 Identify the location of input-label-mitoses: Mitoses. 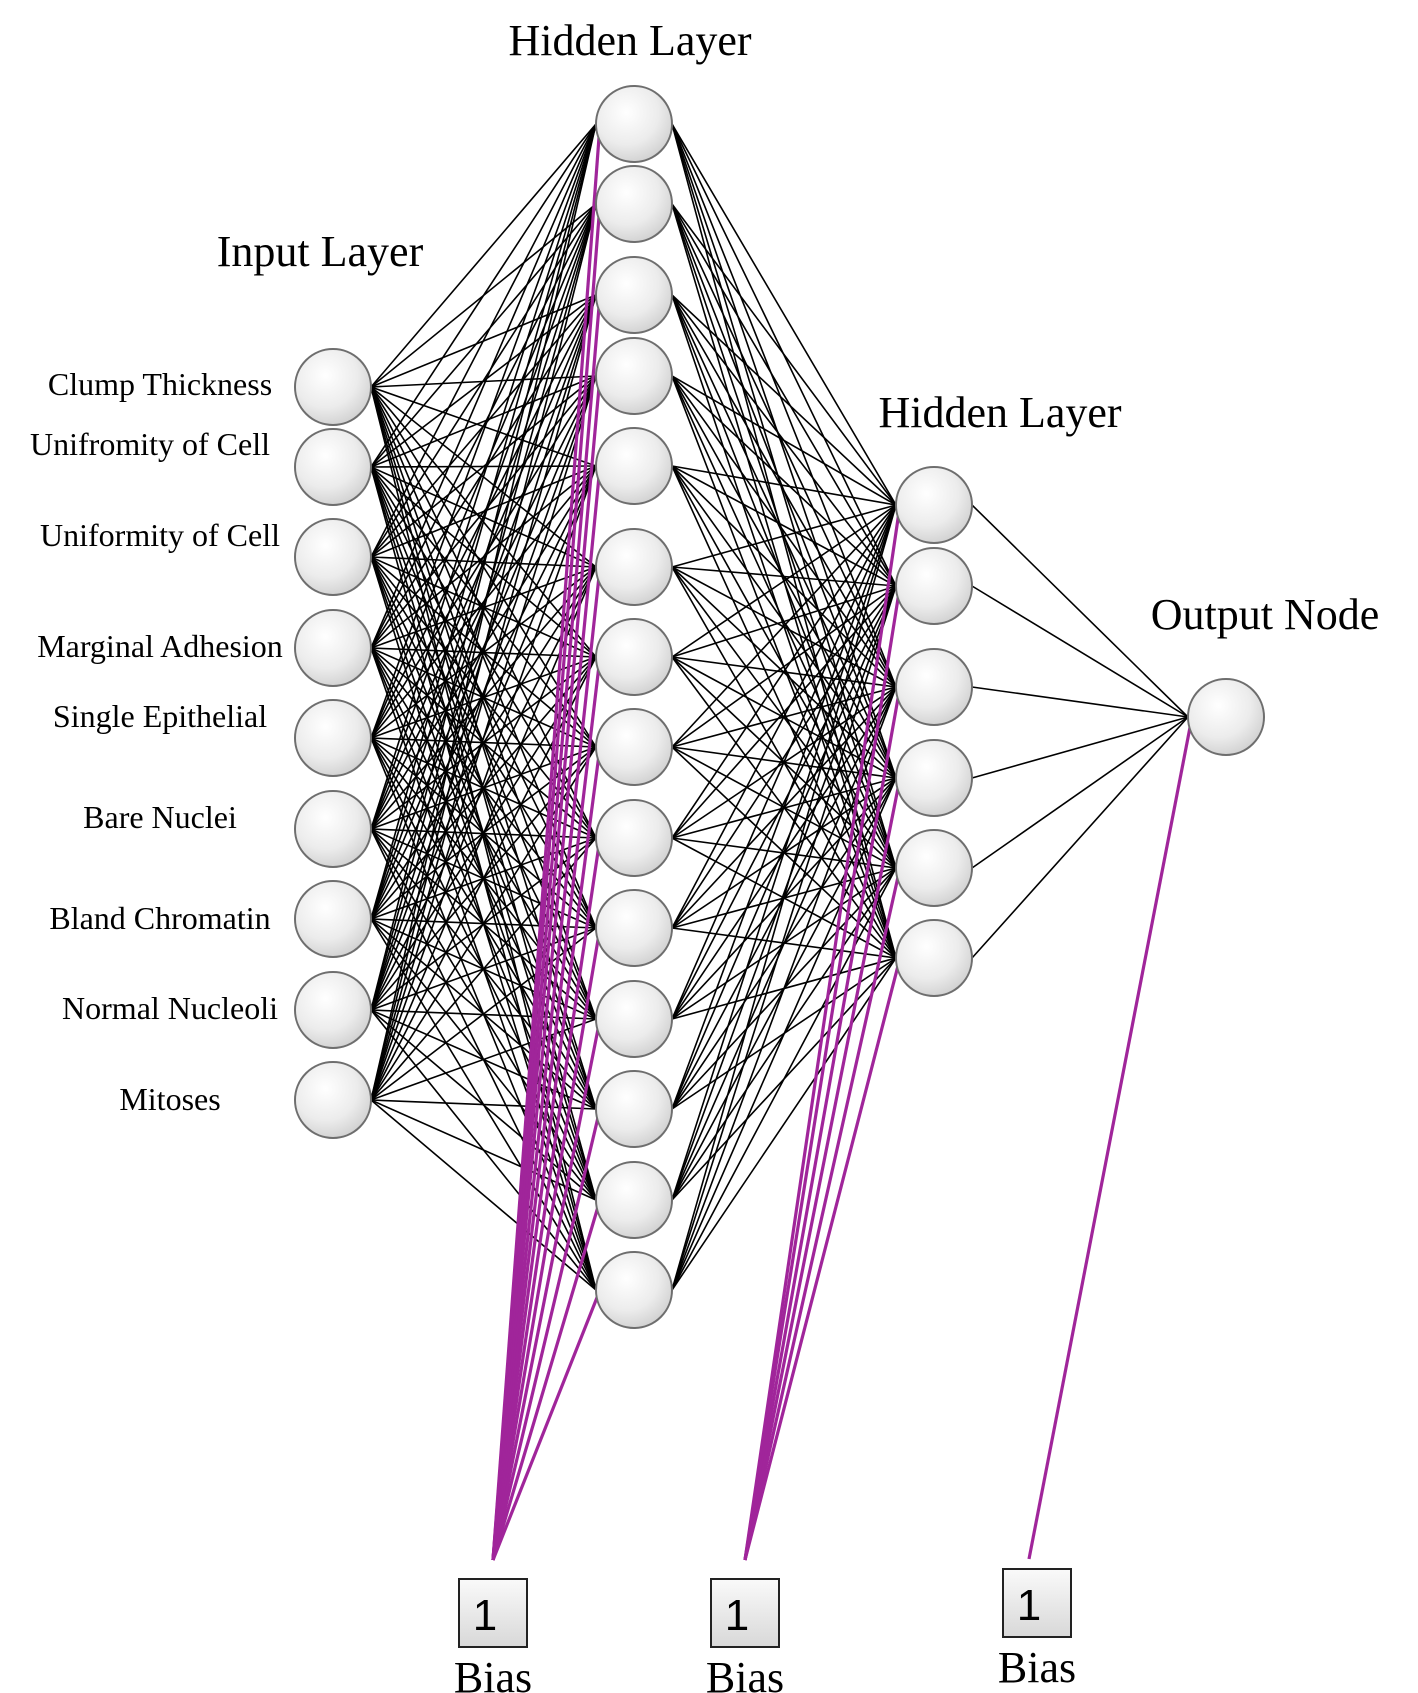
(169, 1099).